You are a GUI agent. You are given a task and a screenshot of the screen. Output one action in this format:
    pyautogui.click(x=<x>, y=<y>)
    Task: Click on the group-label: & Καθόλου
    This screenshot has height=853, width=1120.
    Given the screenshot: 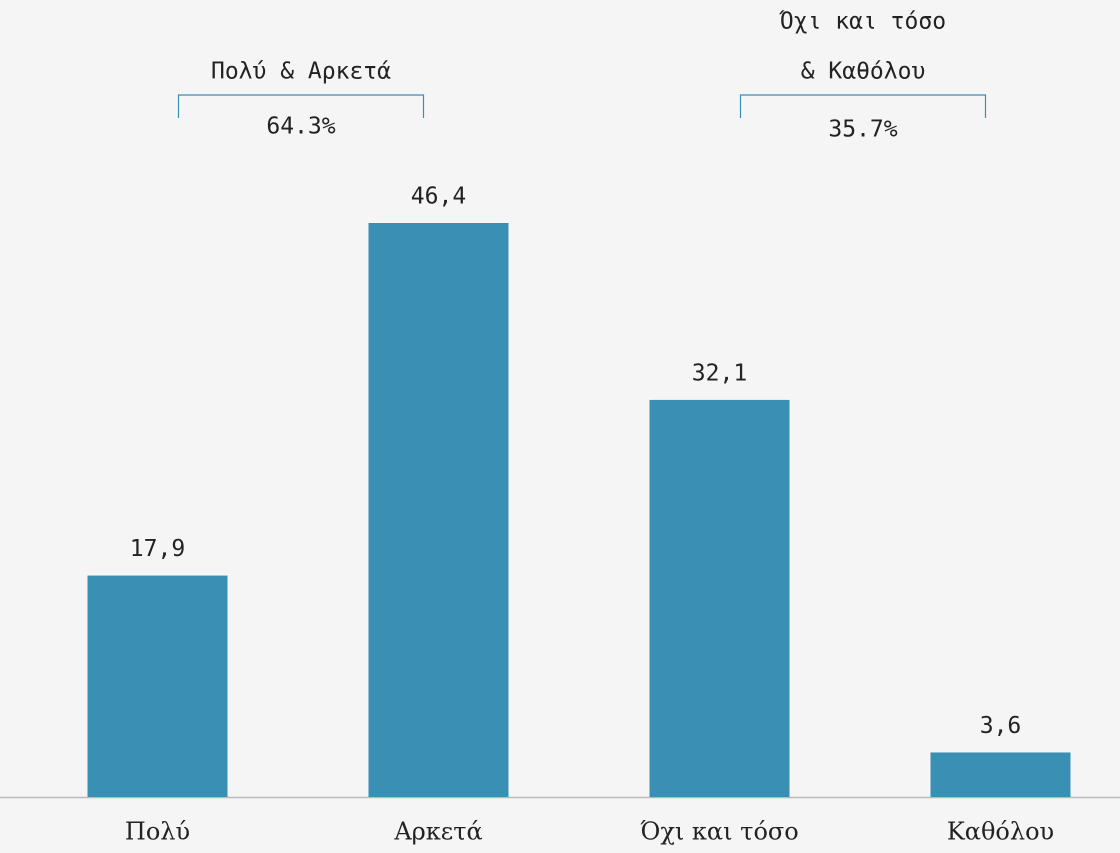 What is the action you would take?
    pyautogui.click(x=863, y=72)
    